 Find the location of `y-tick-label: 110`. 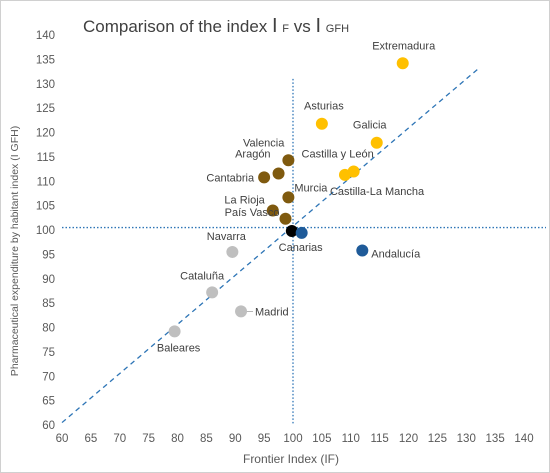

y-tick-label: 110 is located at coordinates (46, 182).